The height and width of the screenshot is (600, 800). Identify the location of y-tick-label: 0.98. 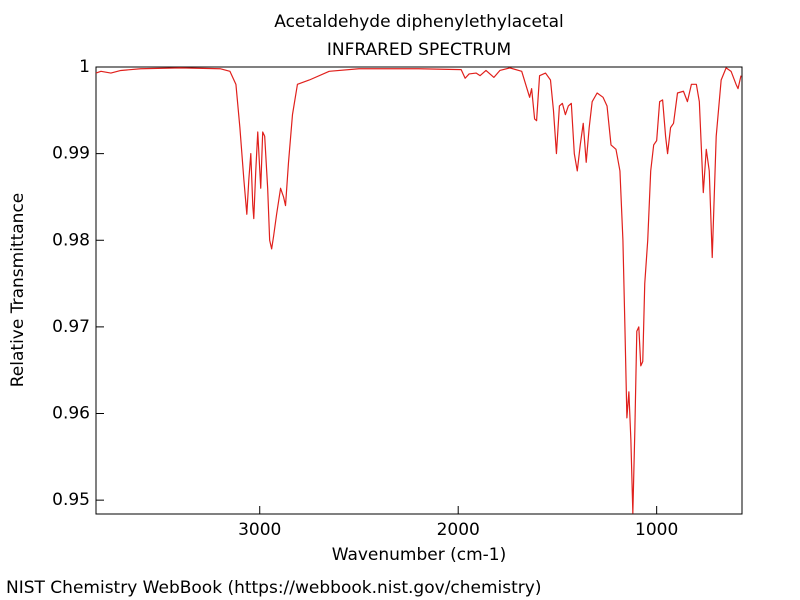
(71, 240).